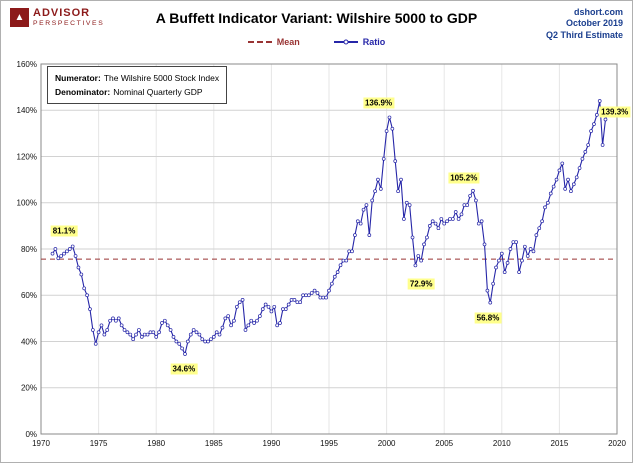  Describe the element at coordinates (31, 434) in the screenshot. I see `svg-text: 0%` at that location.